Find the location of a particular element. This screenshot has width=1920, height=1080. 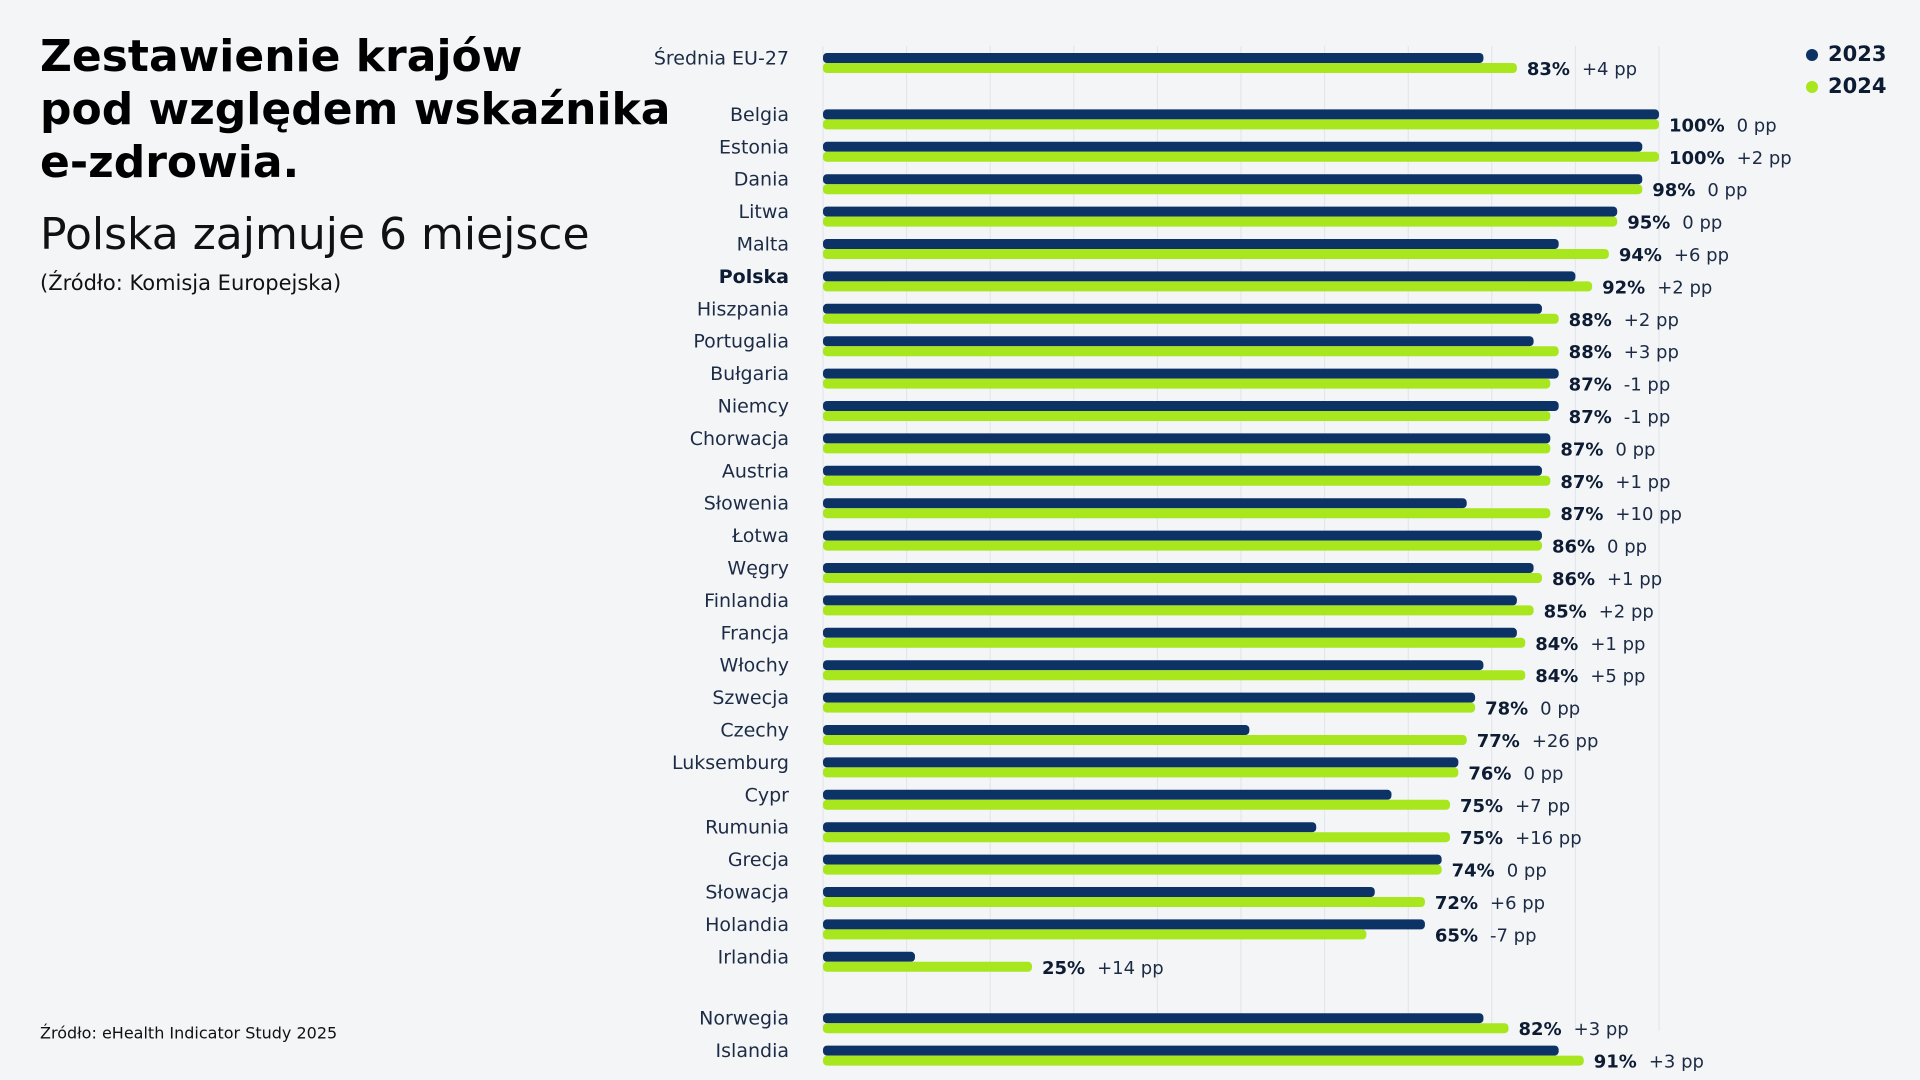

value-label: 95% is located at coordinates (1648, 223).